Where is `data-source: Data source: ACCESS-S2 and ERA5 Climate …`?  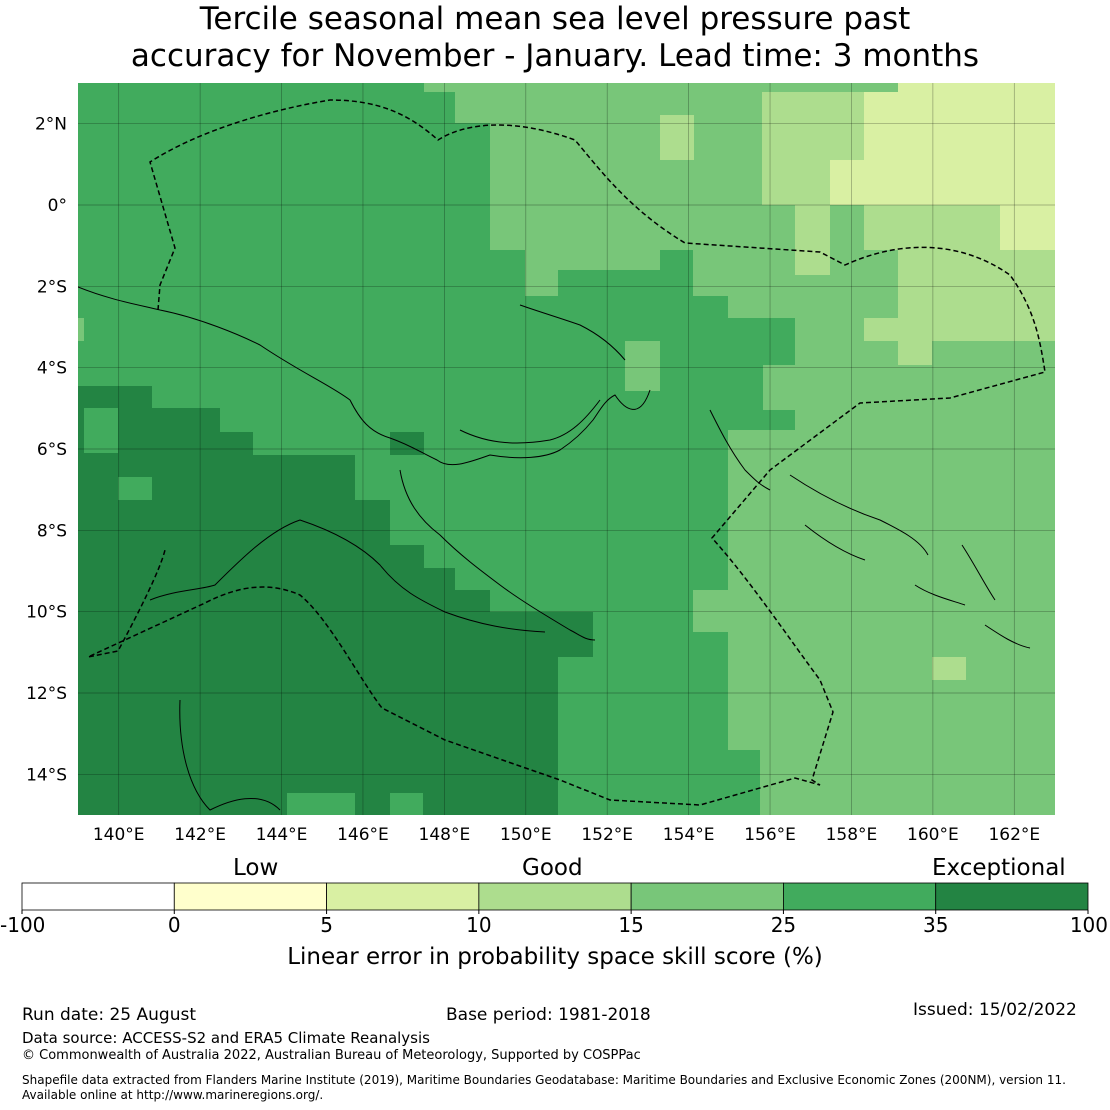
data-source: Data source: ACCESS-S2 and ERA5 Climate … is located at coordinates (226, 1038).